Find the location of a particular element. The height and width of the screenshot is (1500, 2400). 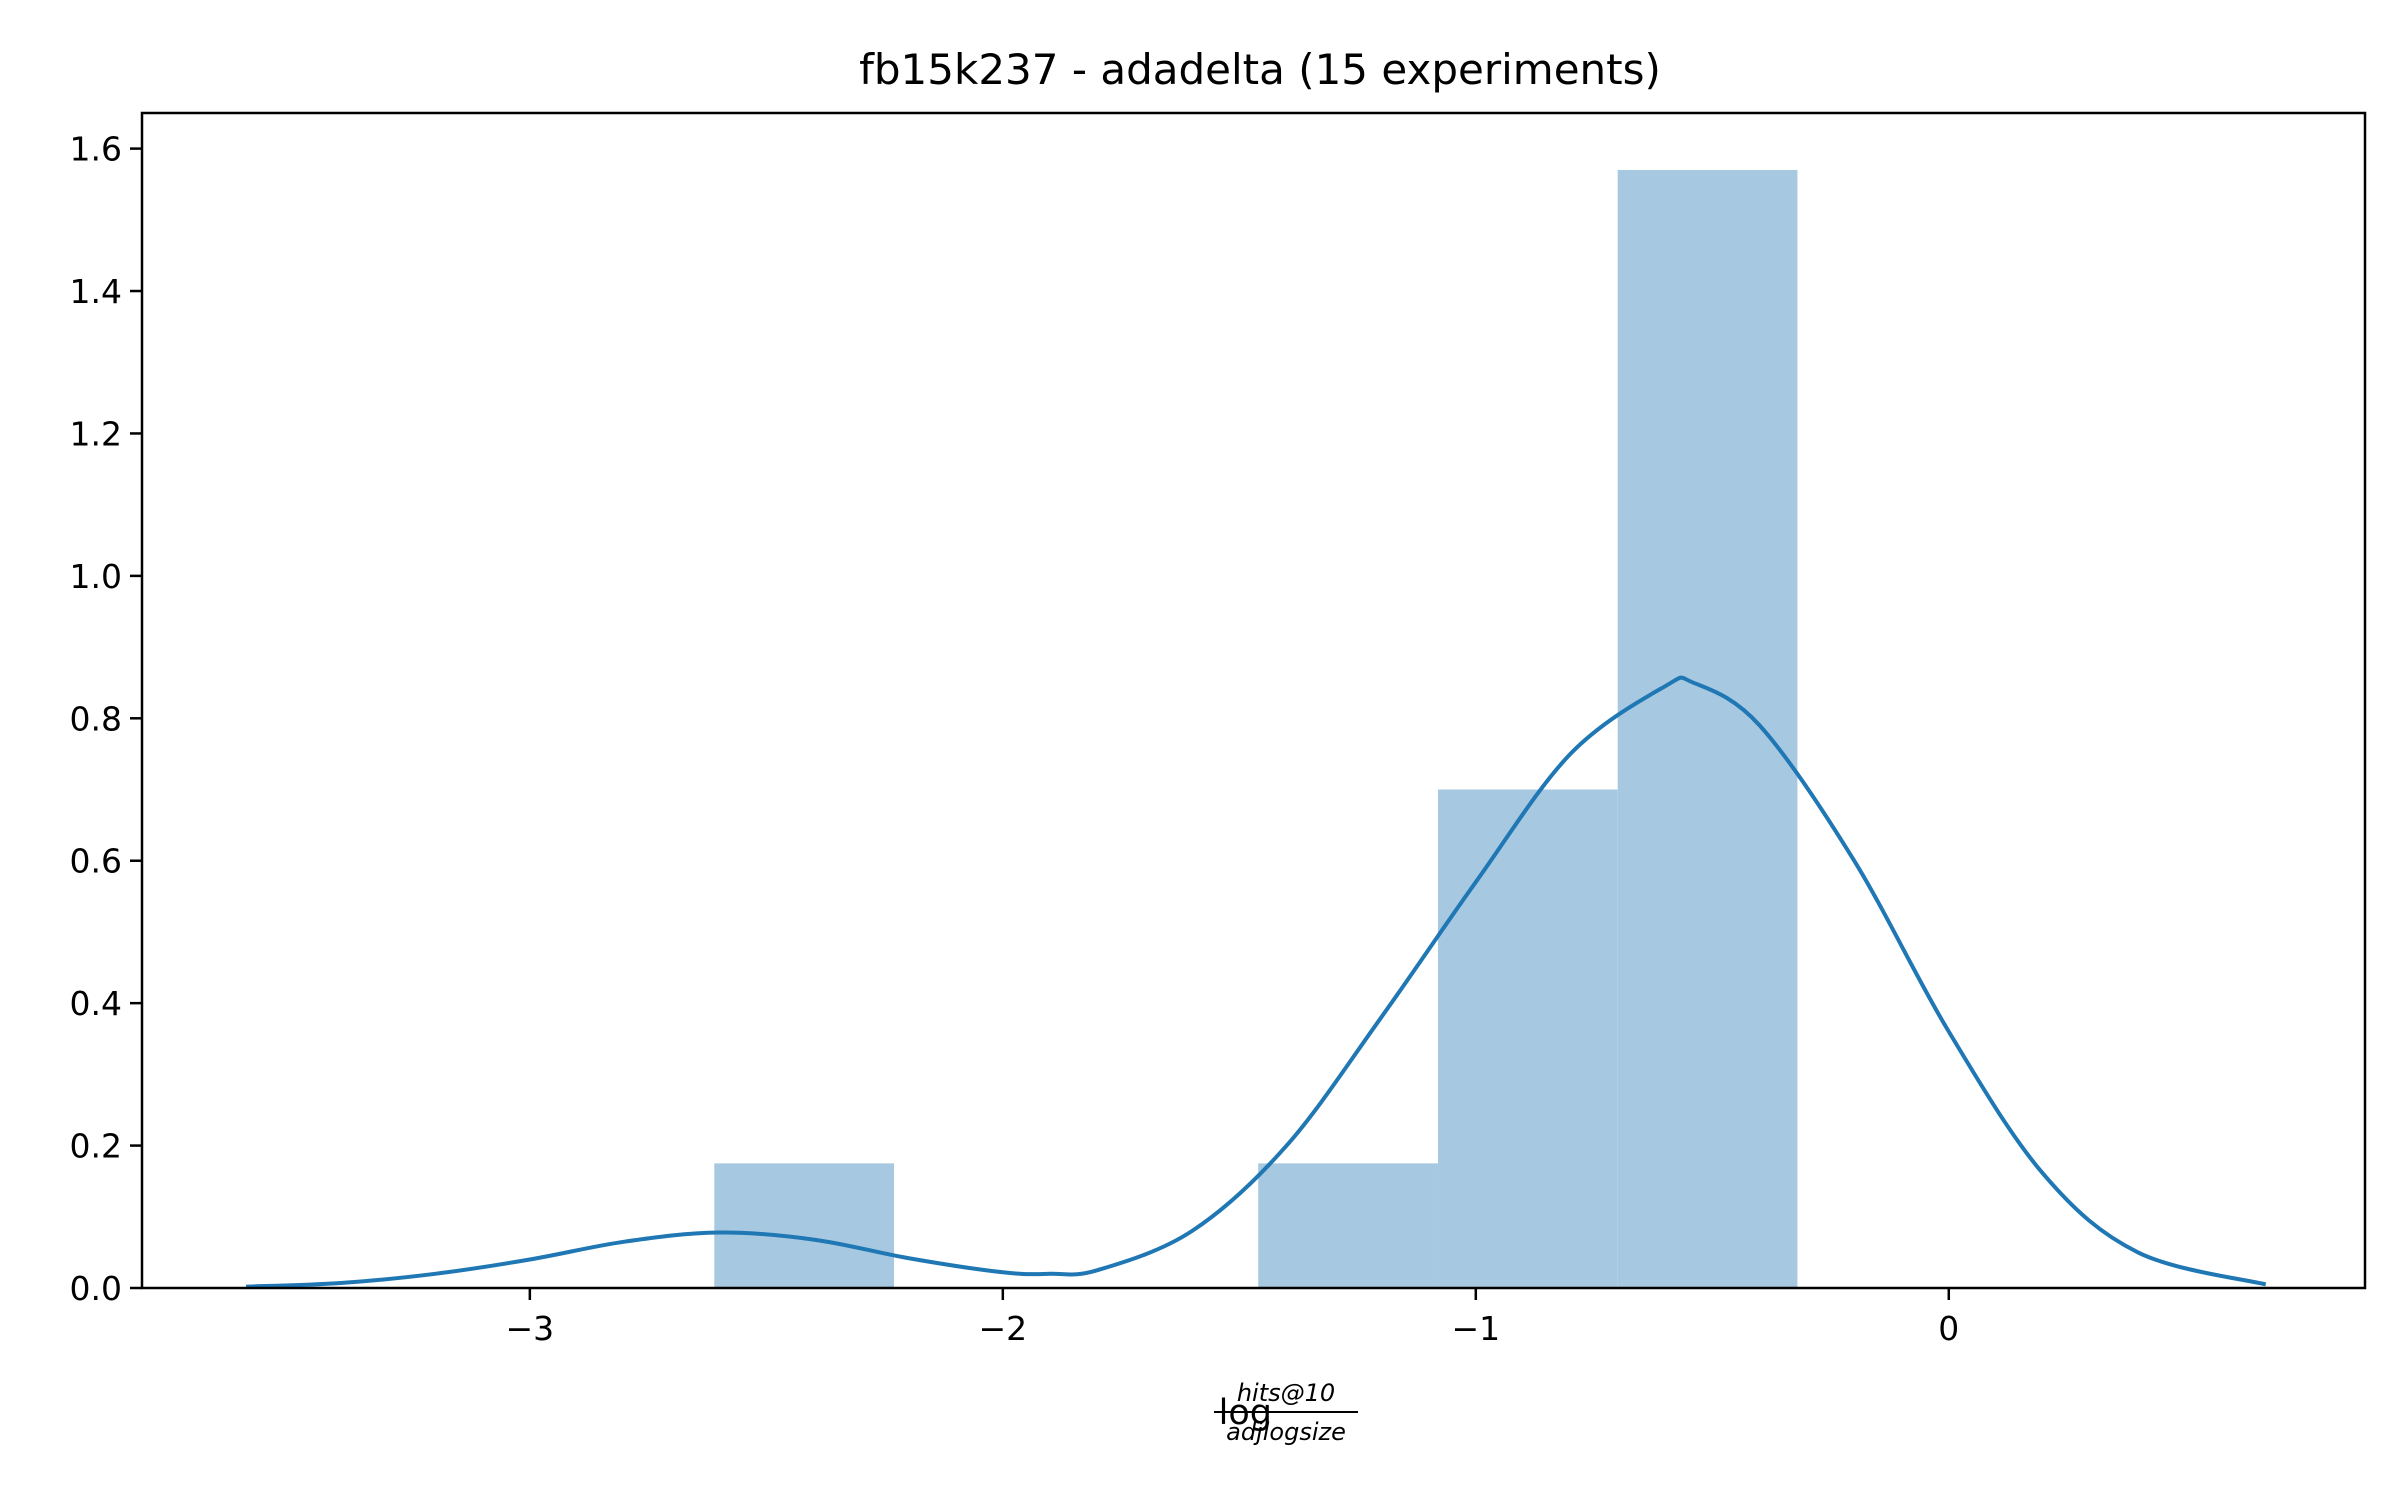

y-tick-label: 0.0 is located at coordinates (96, 1288).